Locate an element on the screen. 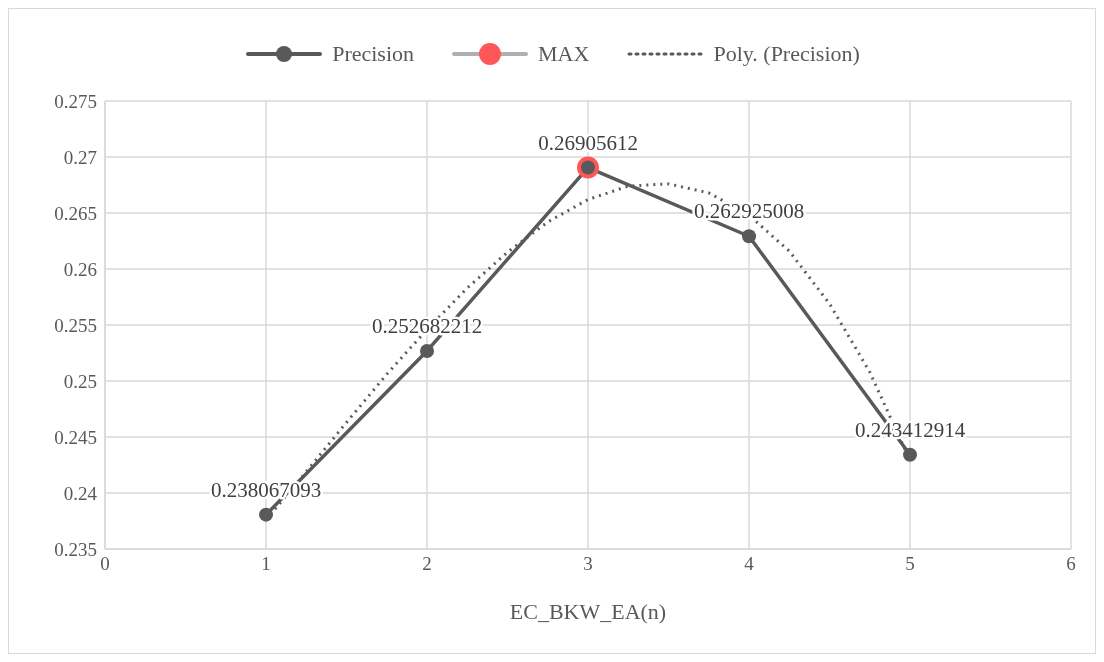 This screenshot has width=1104, height=662. y-tick-label: 0.26 is located at coordinates (80, 269).